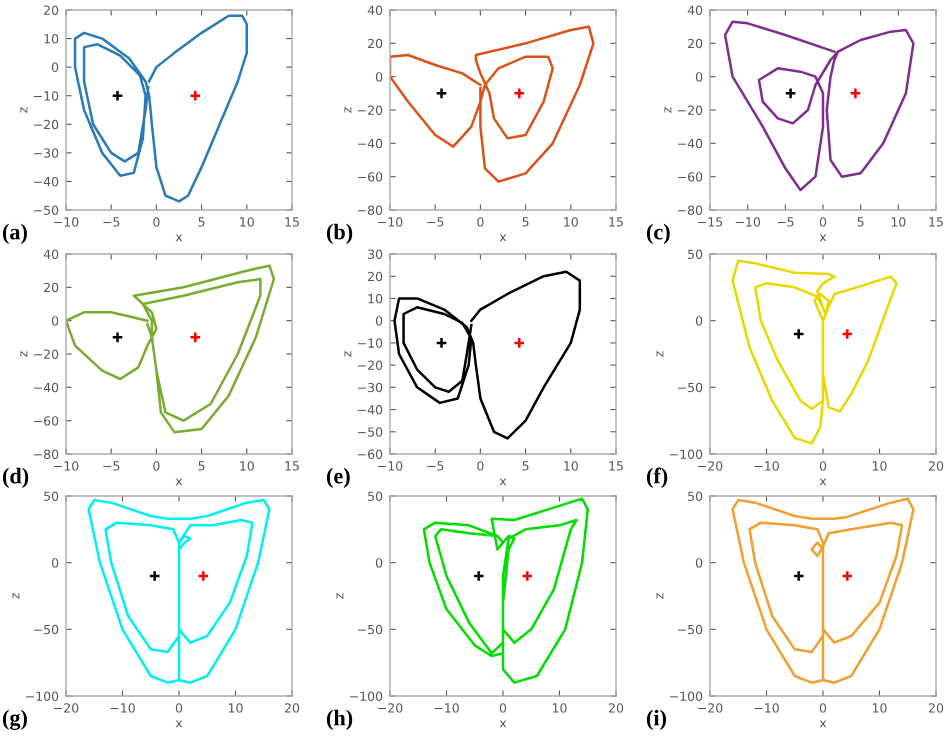 The image size is (948, 740). What do you see at coordinates (658, 233) in the screenshot?
I see `text: (c)` at bounding box center [658, 233].